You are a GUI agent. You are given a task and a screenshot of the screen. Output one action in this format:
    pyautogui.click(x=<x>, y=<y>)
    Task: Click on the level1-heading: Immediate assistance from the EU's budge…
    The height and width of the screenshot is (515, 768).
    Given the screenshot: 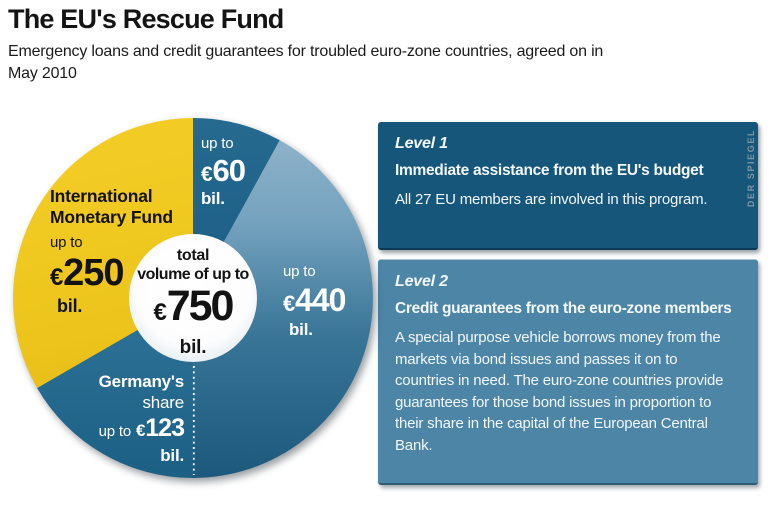 What is the action you would take?
    pyautogui.click(x=549, y=170)
    